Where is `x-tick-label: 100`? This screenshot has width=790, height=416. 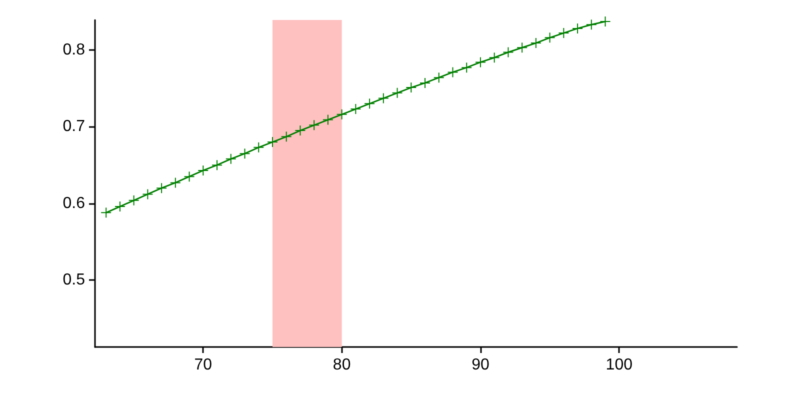 x-tick-label: 100 is located at coordinates (619, 365).